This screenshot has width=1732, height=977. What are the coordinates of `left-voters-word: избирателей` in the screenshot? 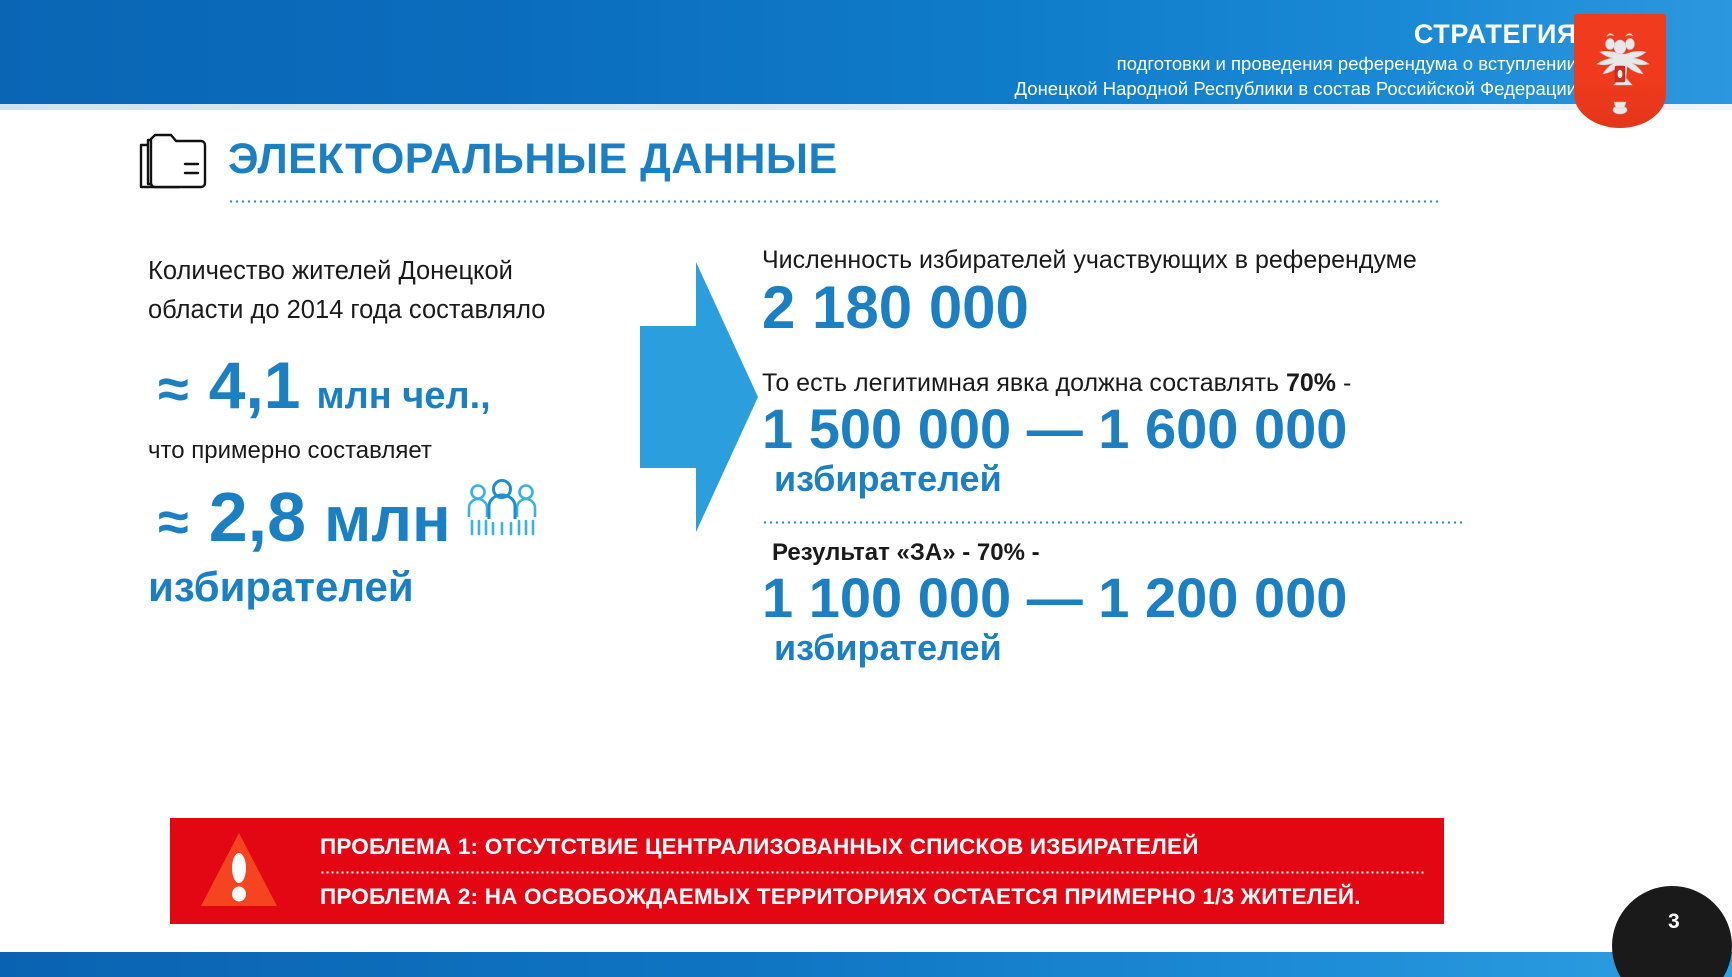 It's located at (281, 586).